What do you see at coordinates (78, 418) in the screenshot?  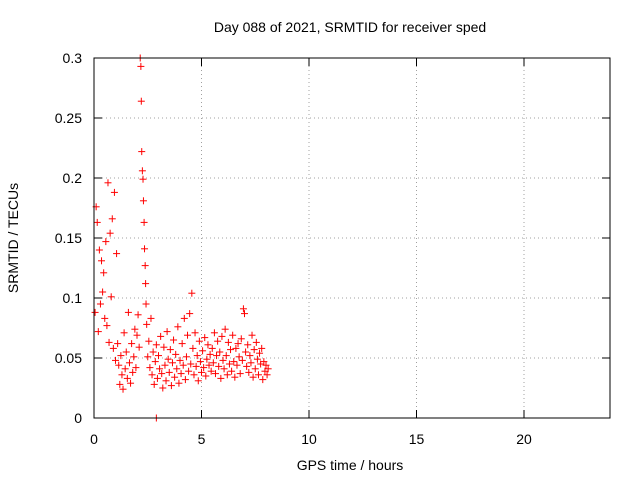 I see `y-tick-label: 0` at bounding box center [78, 418].